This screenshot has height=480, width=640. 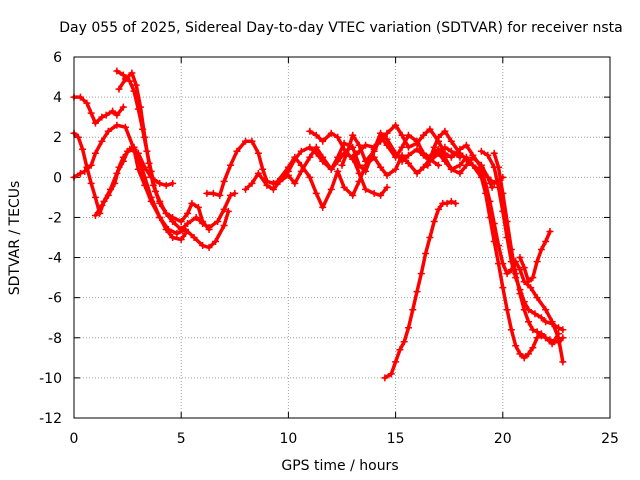 What do you see at coordinates (610, 439) in the screenshot?
I see `x-tick-label: 25` at bounding box center [610, 439].